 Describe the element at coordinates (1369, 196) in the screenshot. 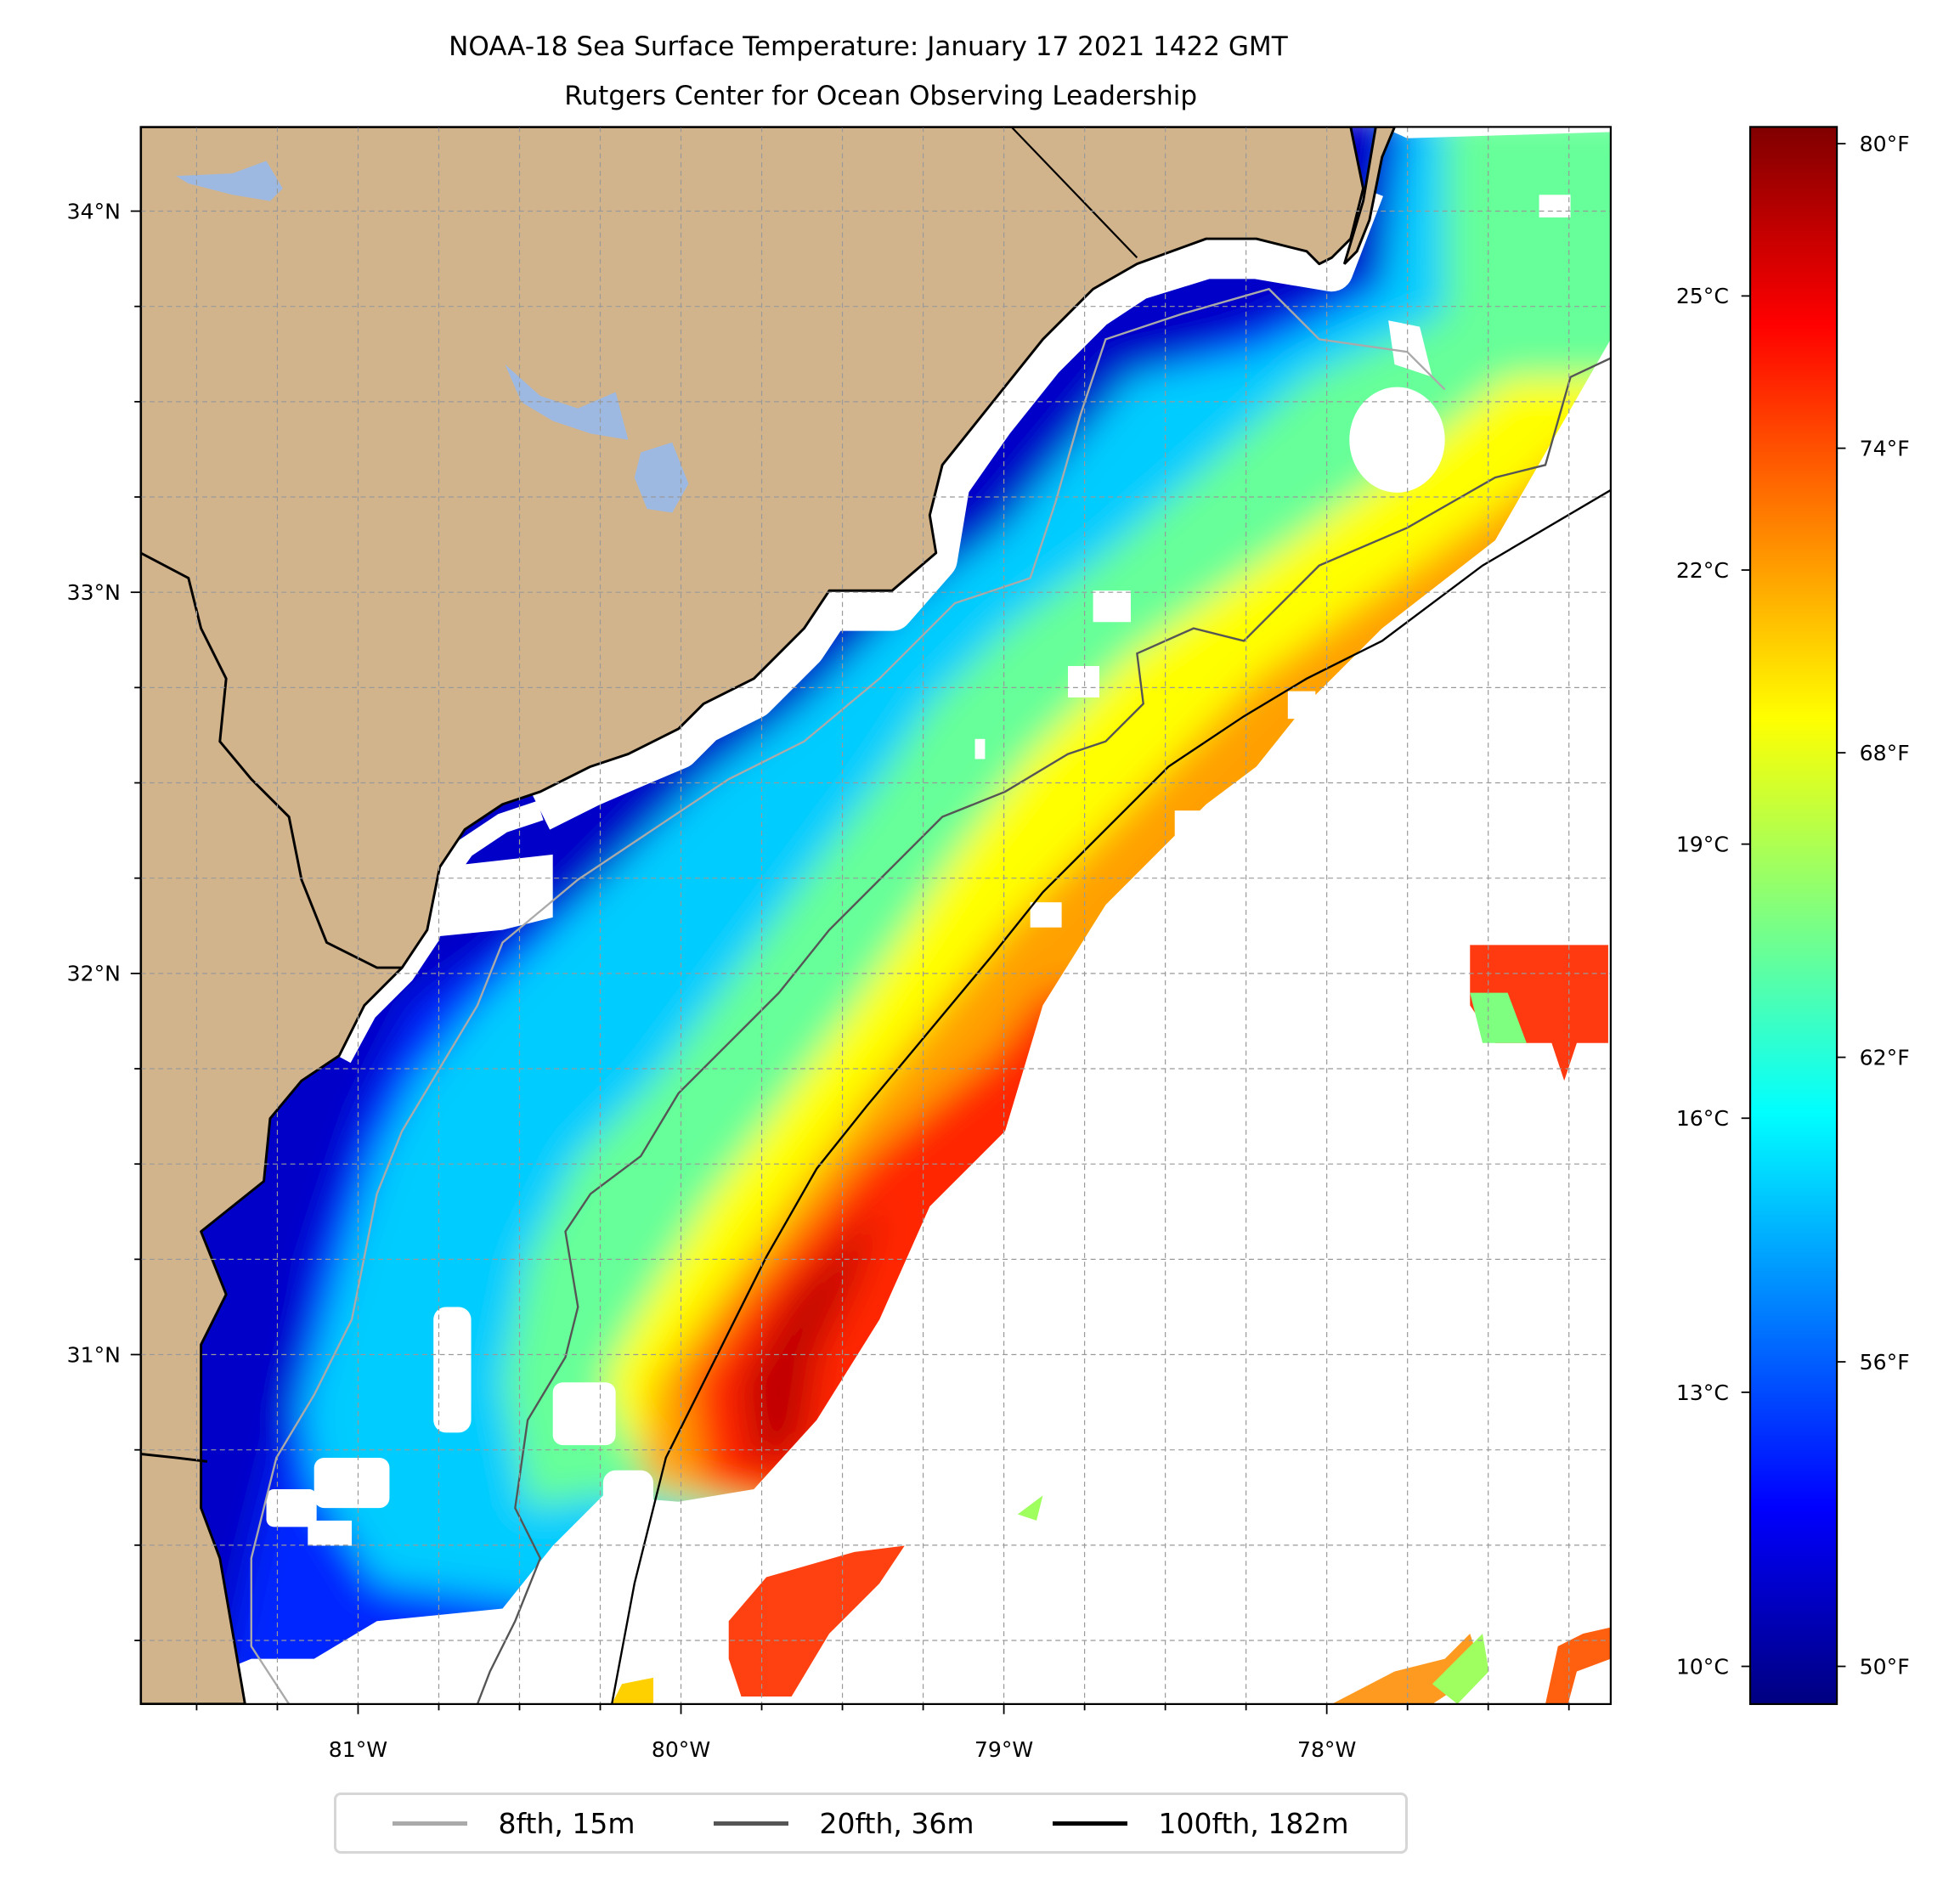

I see `land-northeast` at that location.